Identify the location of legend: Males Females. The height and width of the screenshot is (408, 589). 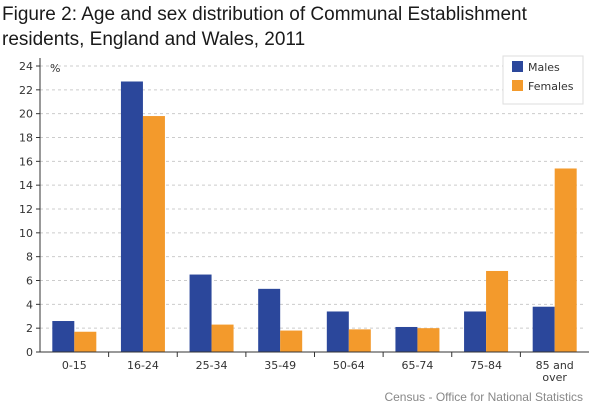
(543, 80).